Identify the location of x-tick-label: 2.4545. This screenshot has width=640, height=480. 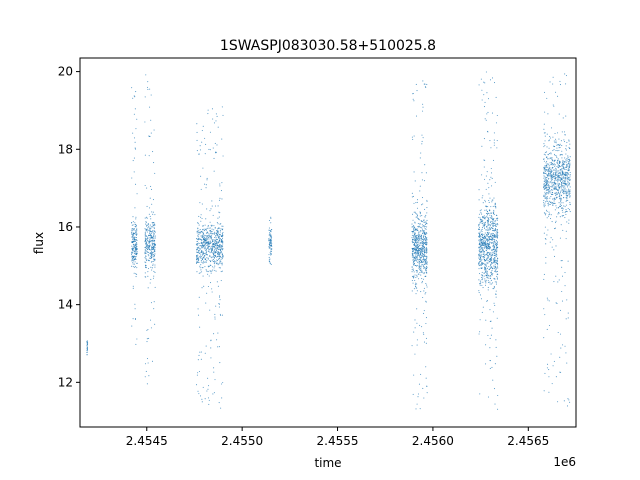
(147, 441).